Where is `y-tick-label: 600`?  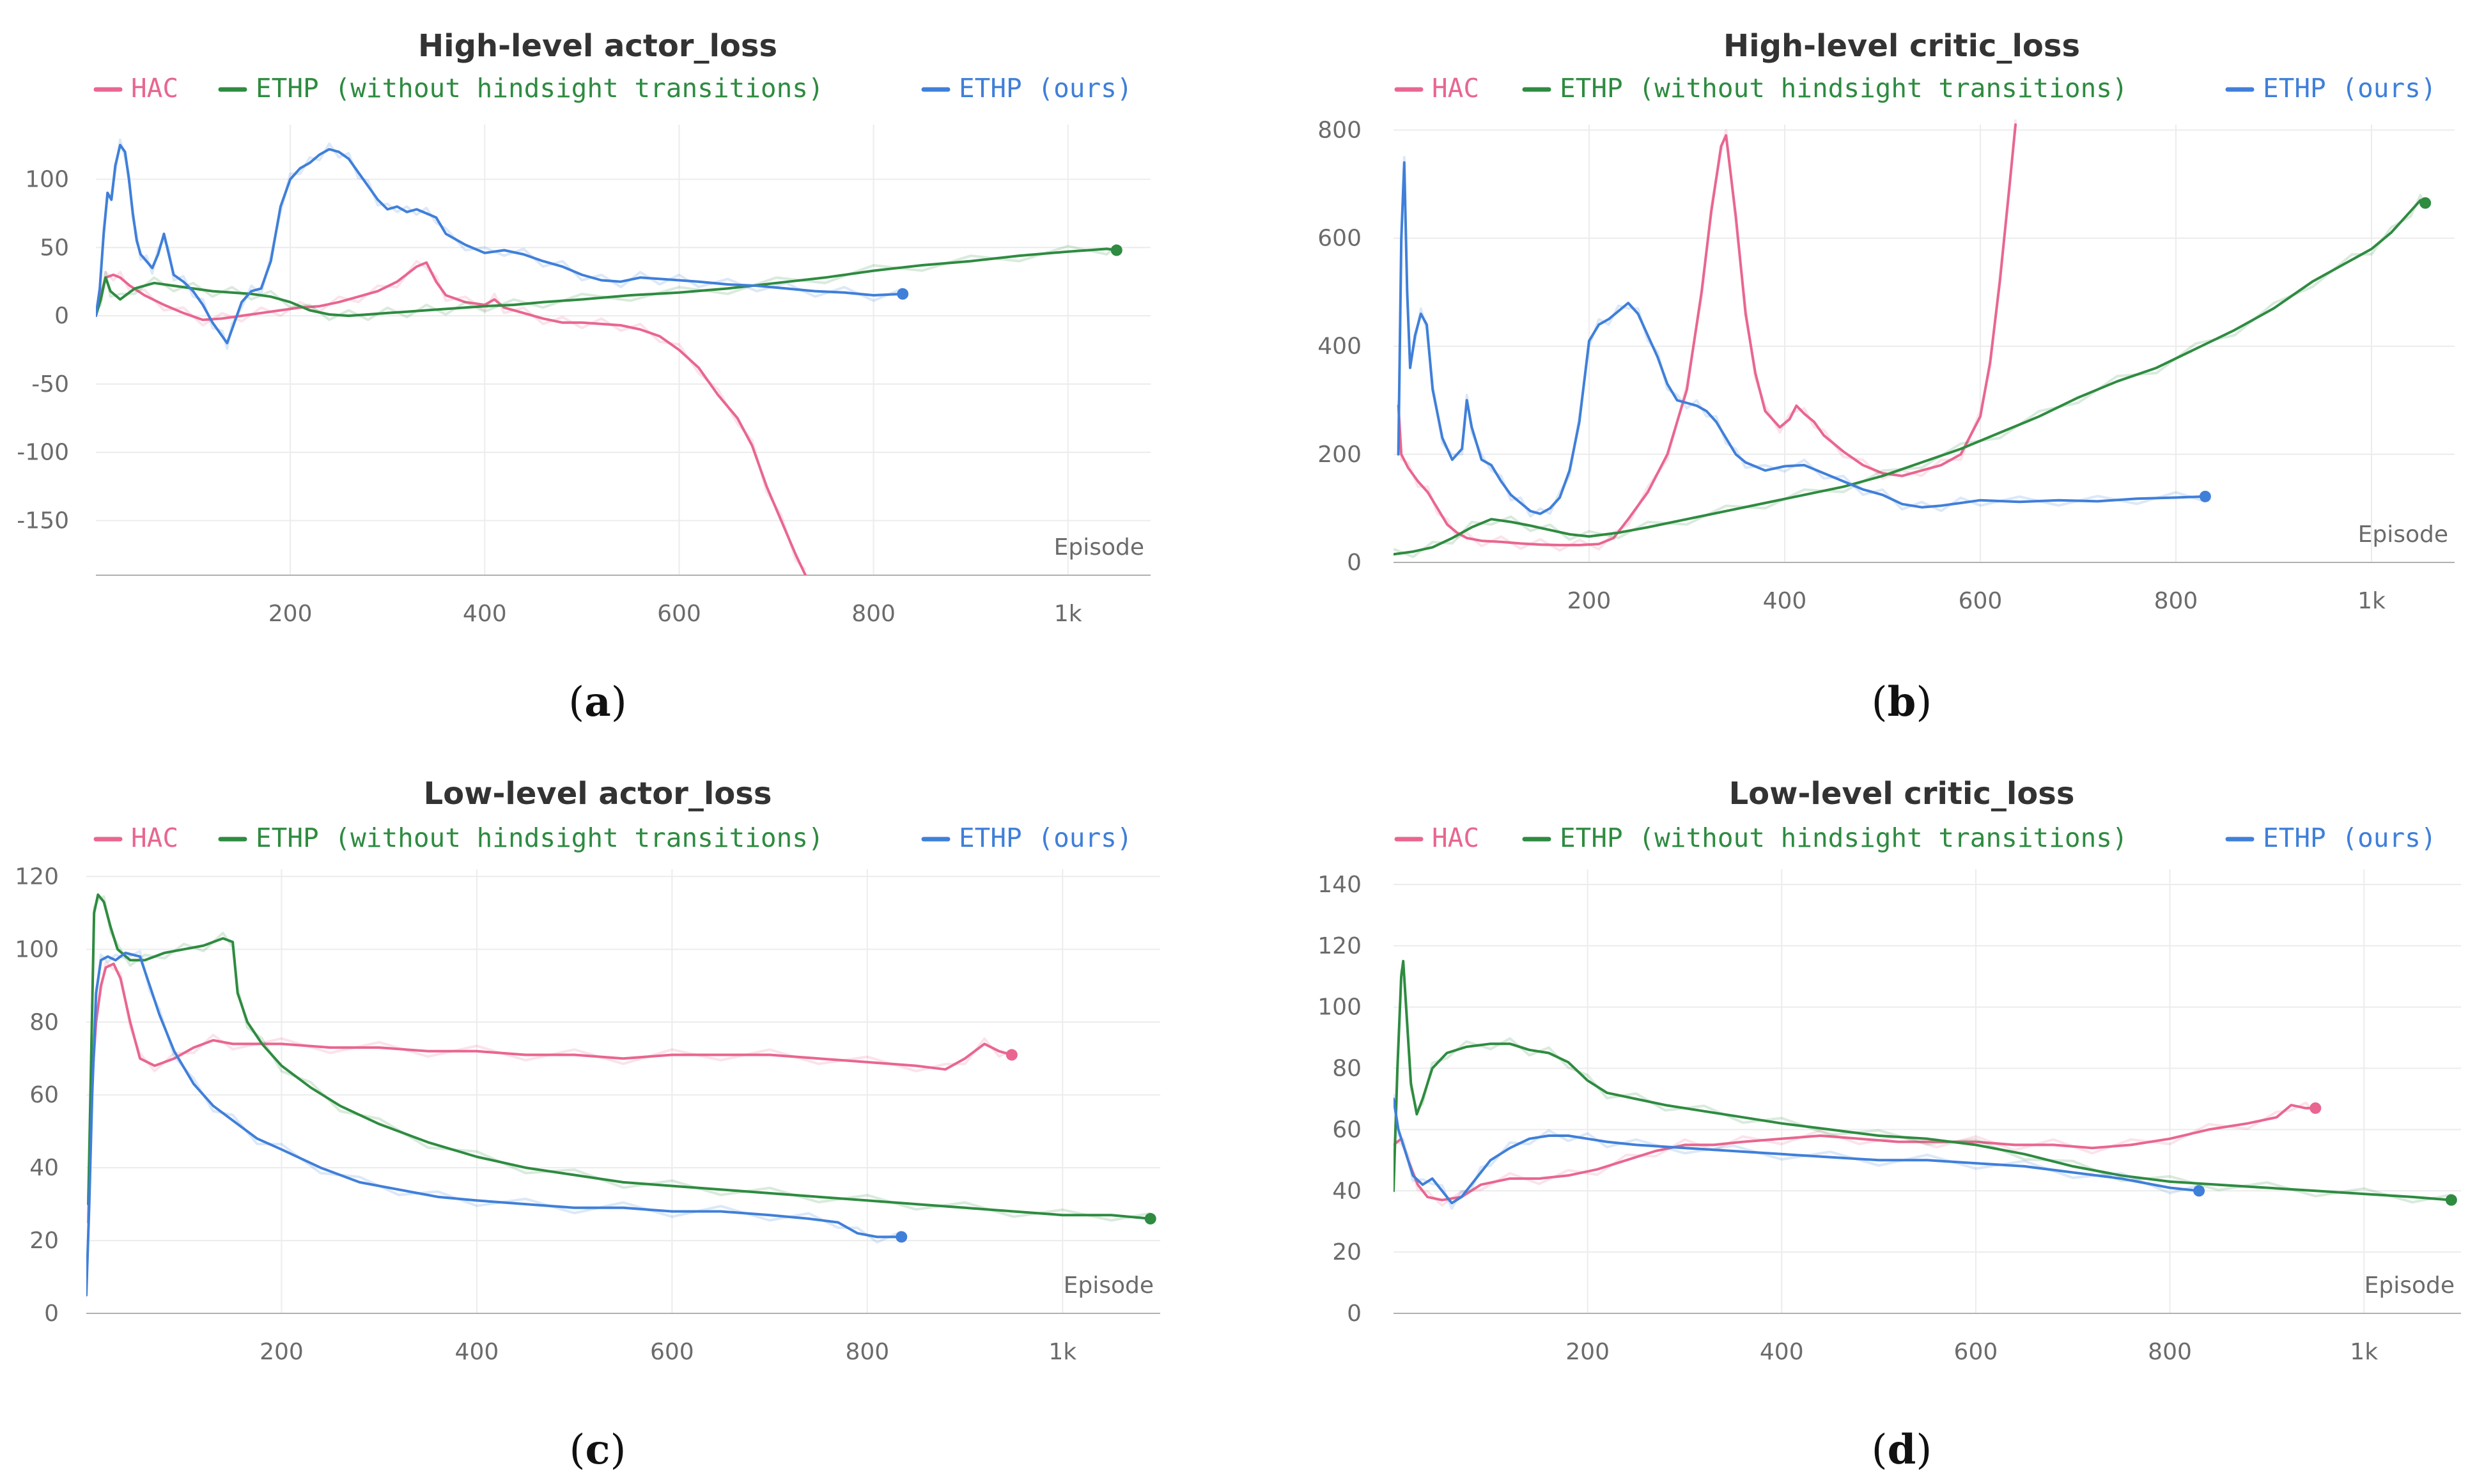 y-tick-label: 600 is located at coordinates (1339, 239).